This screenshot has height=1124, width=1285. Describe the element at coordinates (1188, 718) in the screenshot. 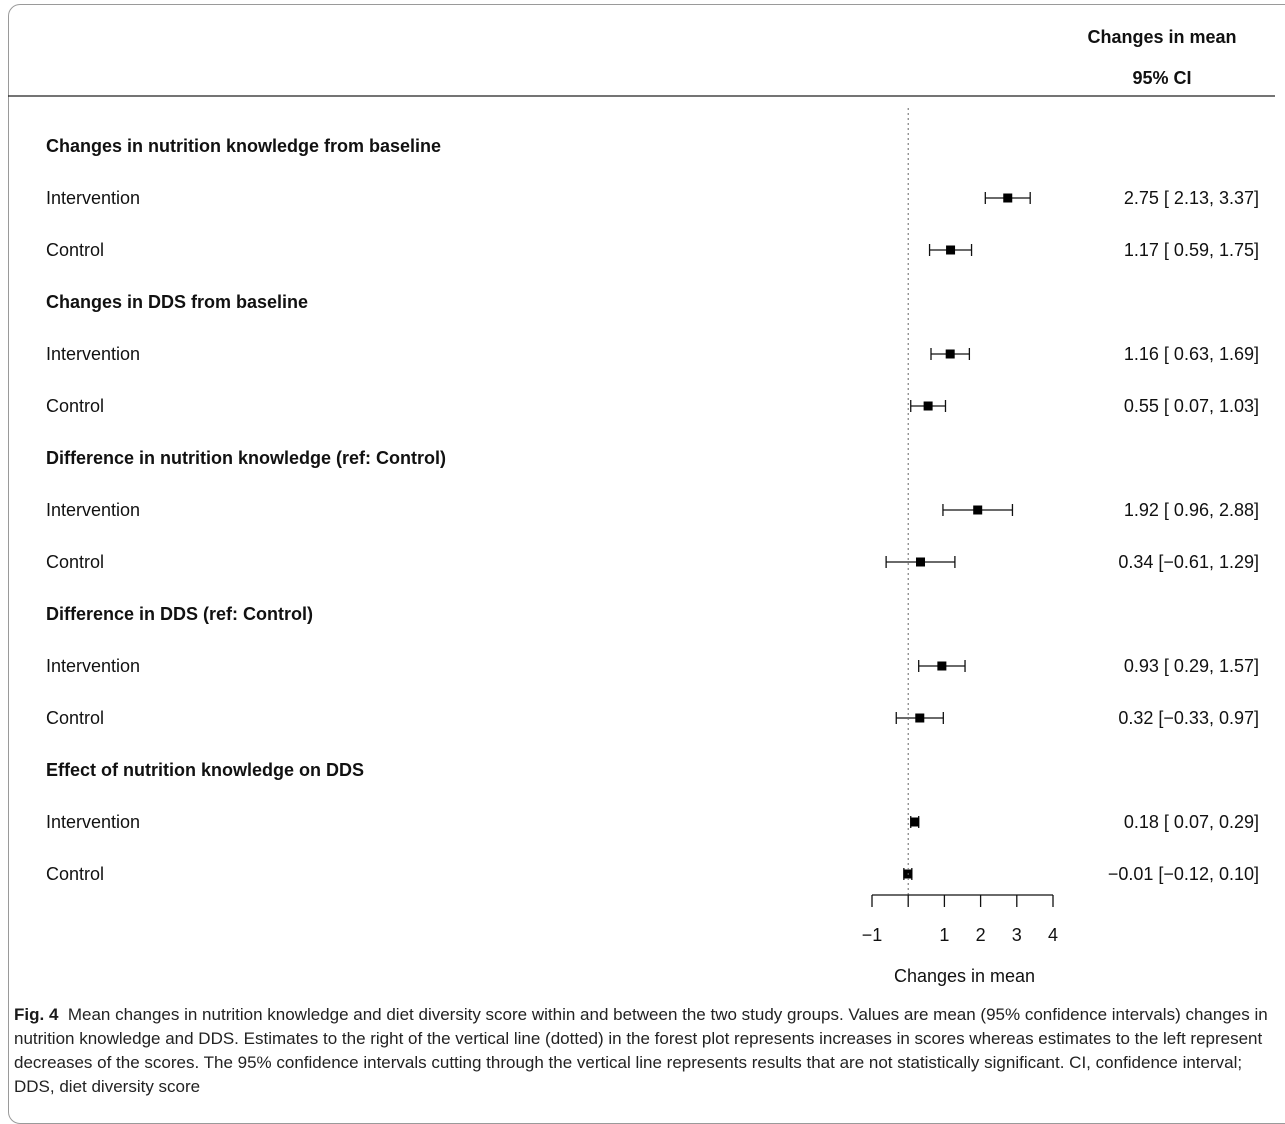

I see `ci-value: 0.32 [−0.33, 0.97]` at that location.